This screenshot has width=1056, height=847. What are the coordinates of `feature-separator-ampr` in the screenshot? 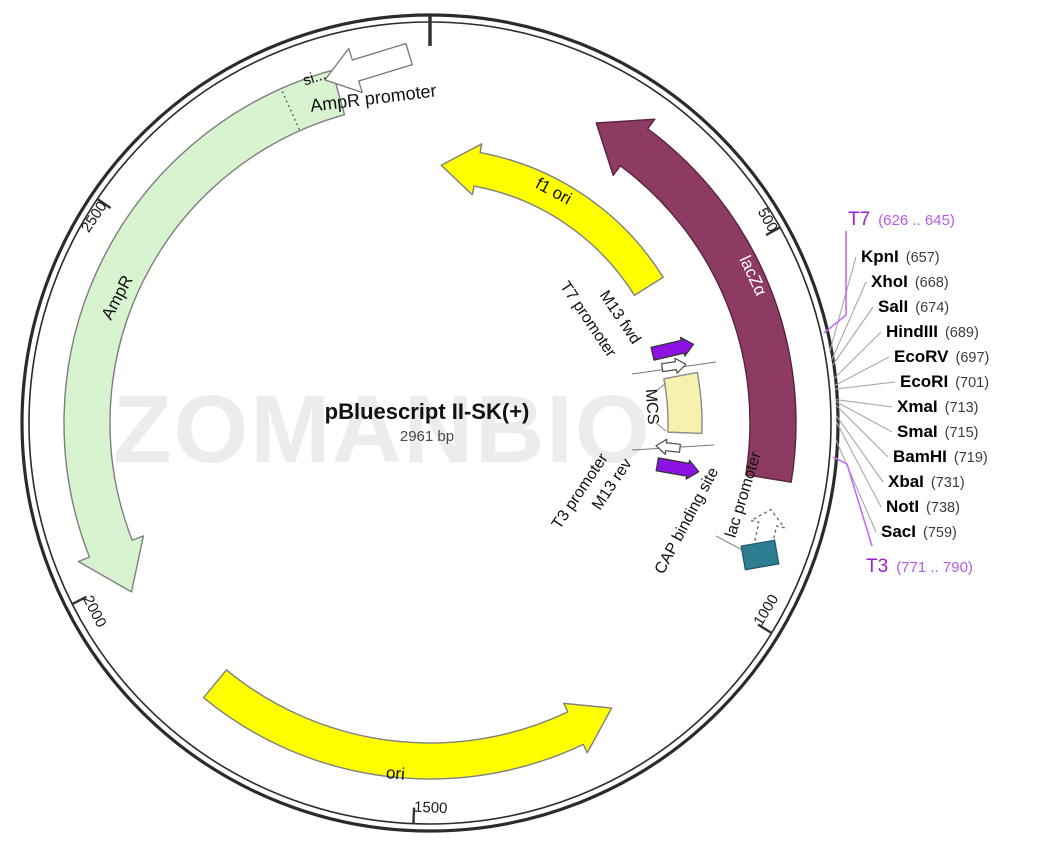 It's located at (290, 109).